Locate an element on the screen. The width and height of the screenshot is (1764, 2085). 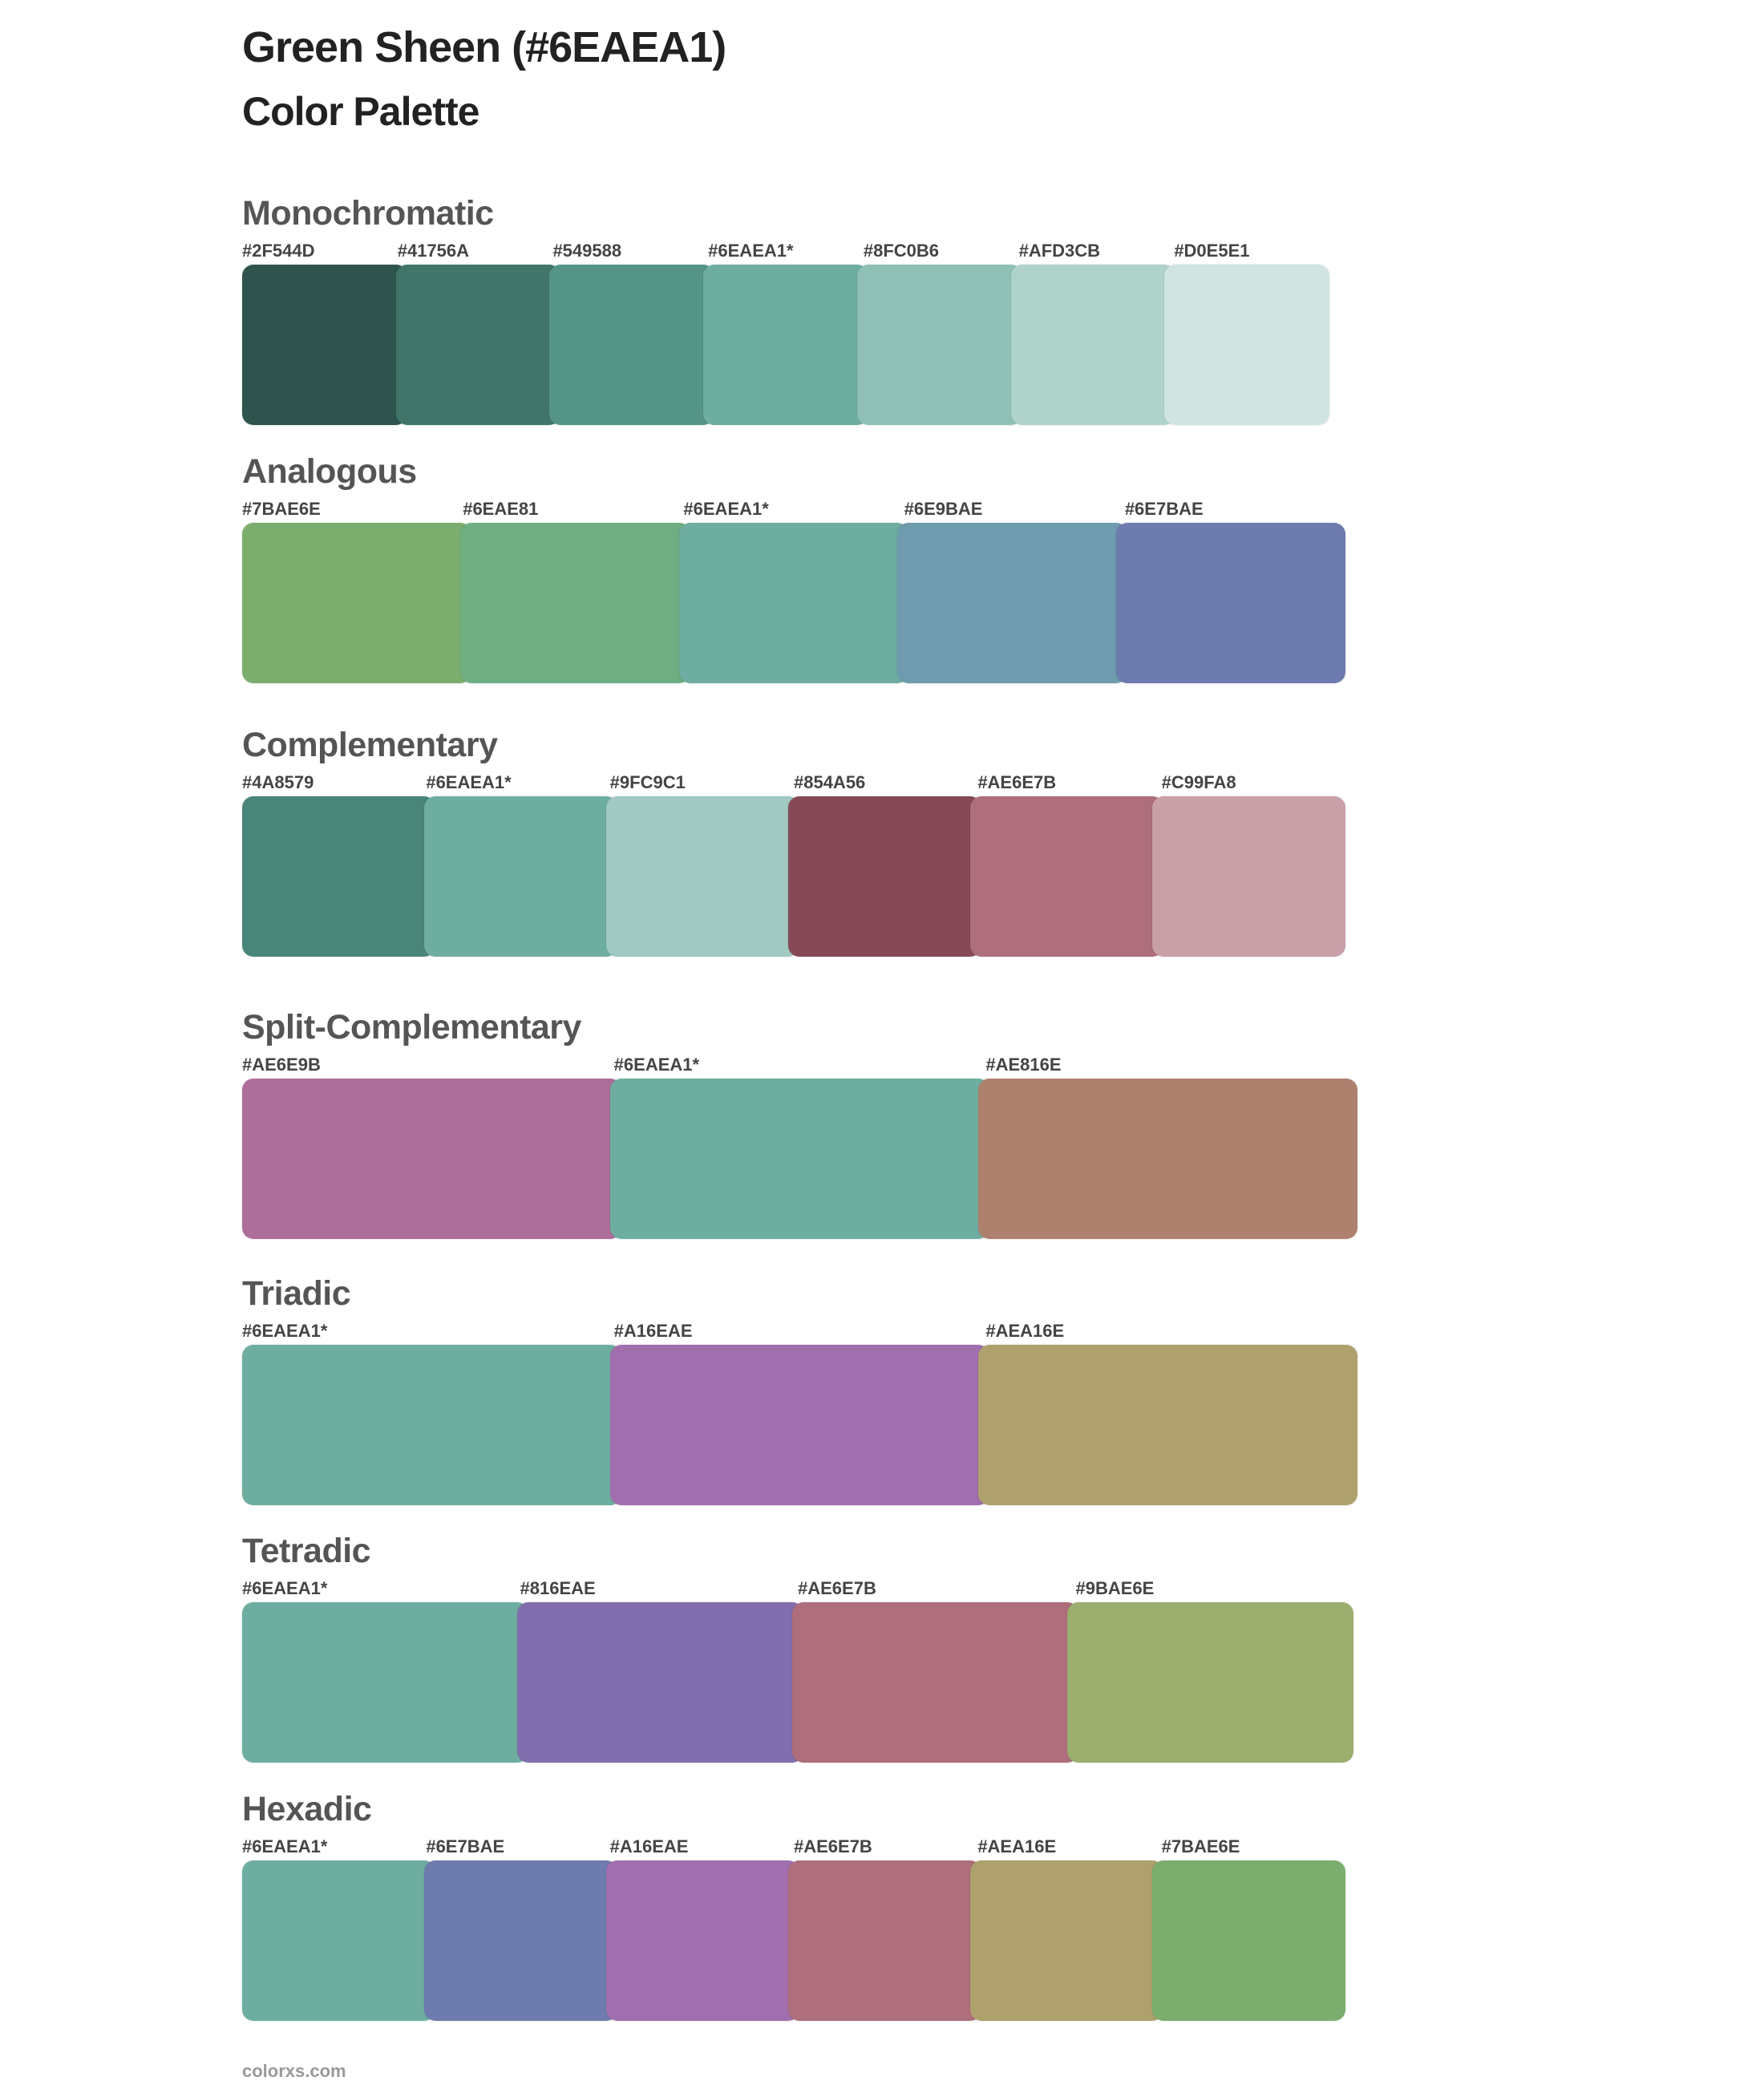
hex-label: #2F544D is located at coordinates (278, 251).